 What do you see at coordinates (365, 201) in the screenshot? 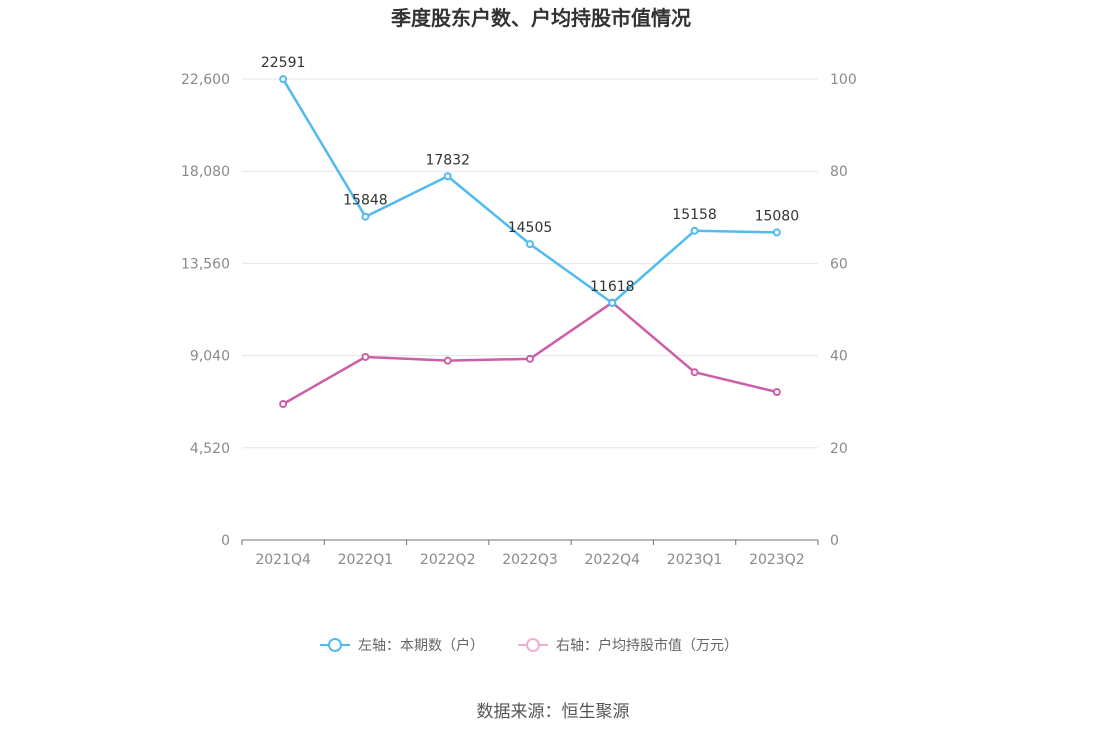
I see `data-label: 15848` at bounding box center [365, 201].